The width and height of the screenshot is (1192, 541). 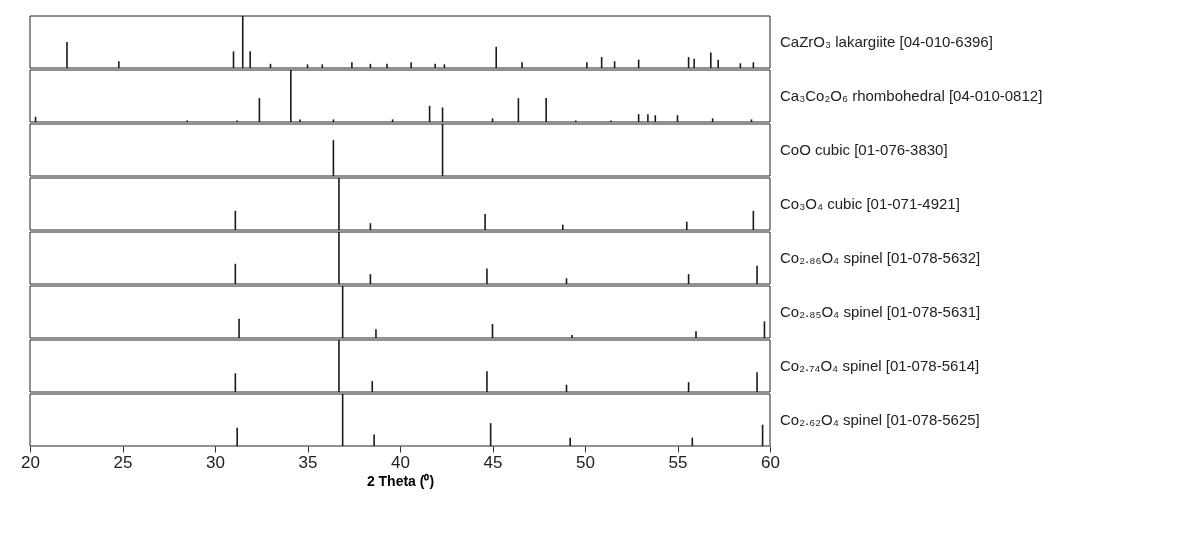 What do you see at coordinates (911, 95) in the screenshot?
I see `text: Ca₃Co₂O₆ rhombohedral [04-010-0812]` at bounding box center [911, 95].